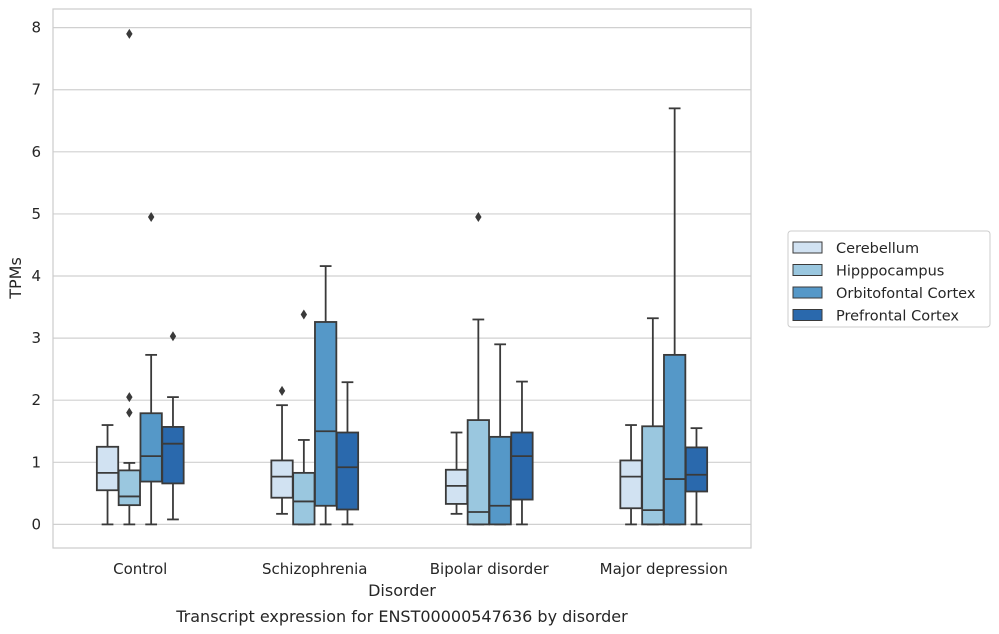  What do you see at coordinates (15, 278) in the screenshot?
I see `y-axis-label: TPMs` at bounding box center [15, 278].